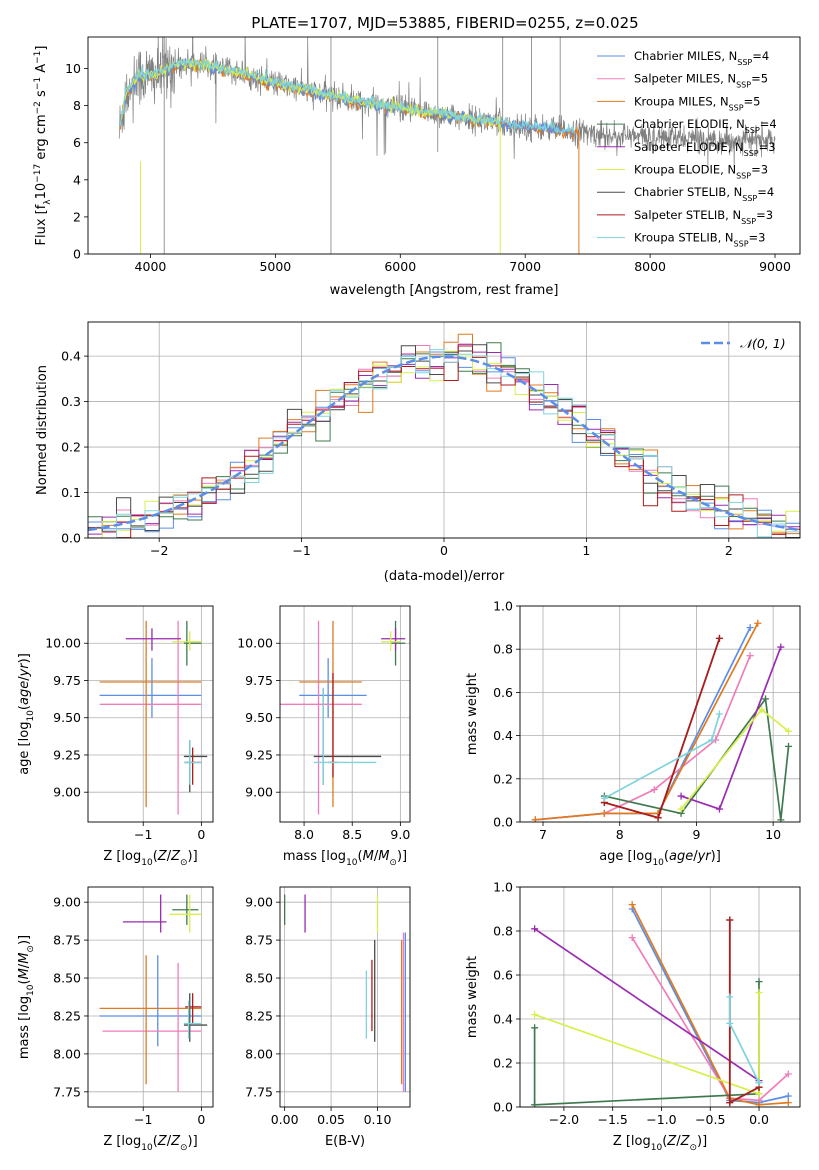  What do you see at coordinates (151, 266) in the screenshot?
I see `x-tick-label: 4000` at bounding box center [151, 266].